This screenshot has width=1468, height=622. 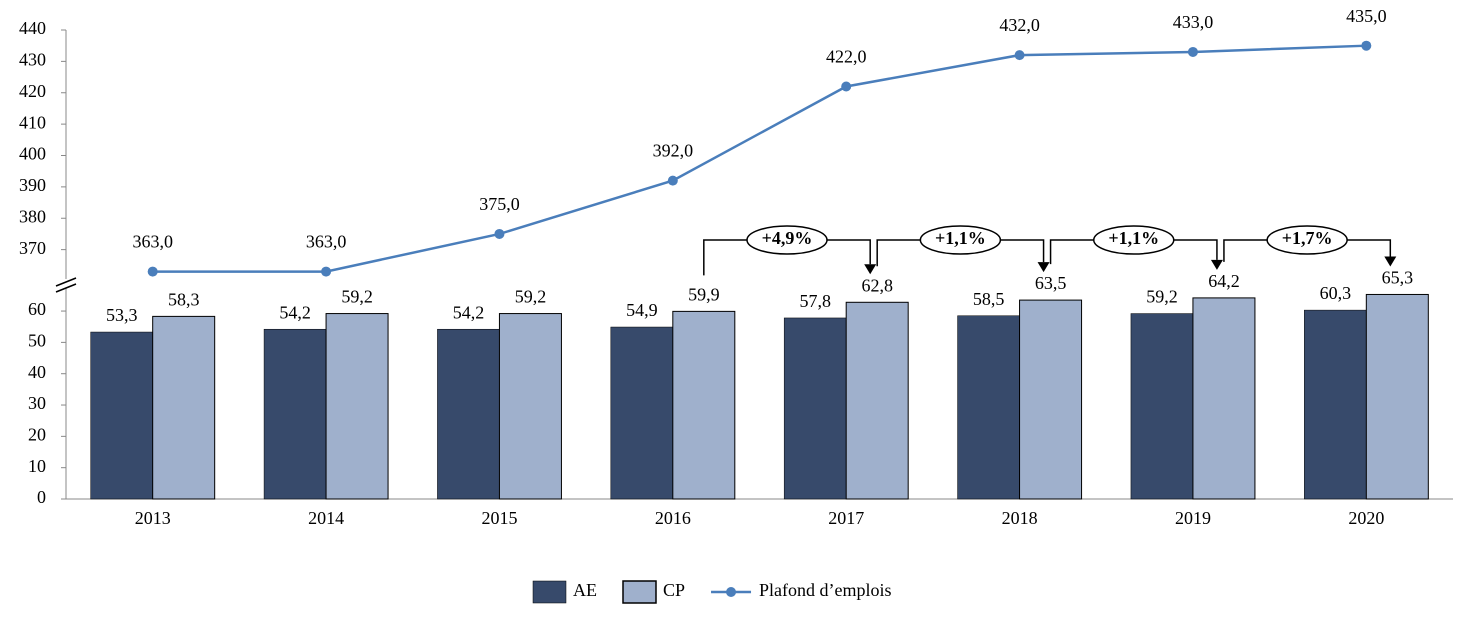 I want to click on data-label: 58,5, so click(x=989, y=299).